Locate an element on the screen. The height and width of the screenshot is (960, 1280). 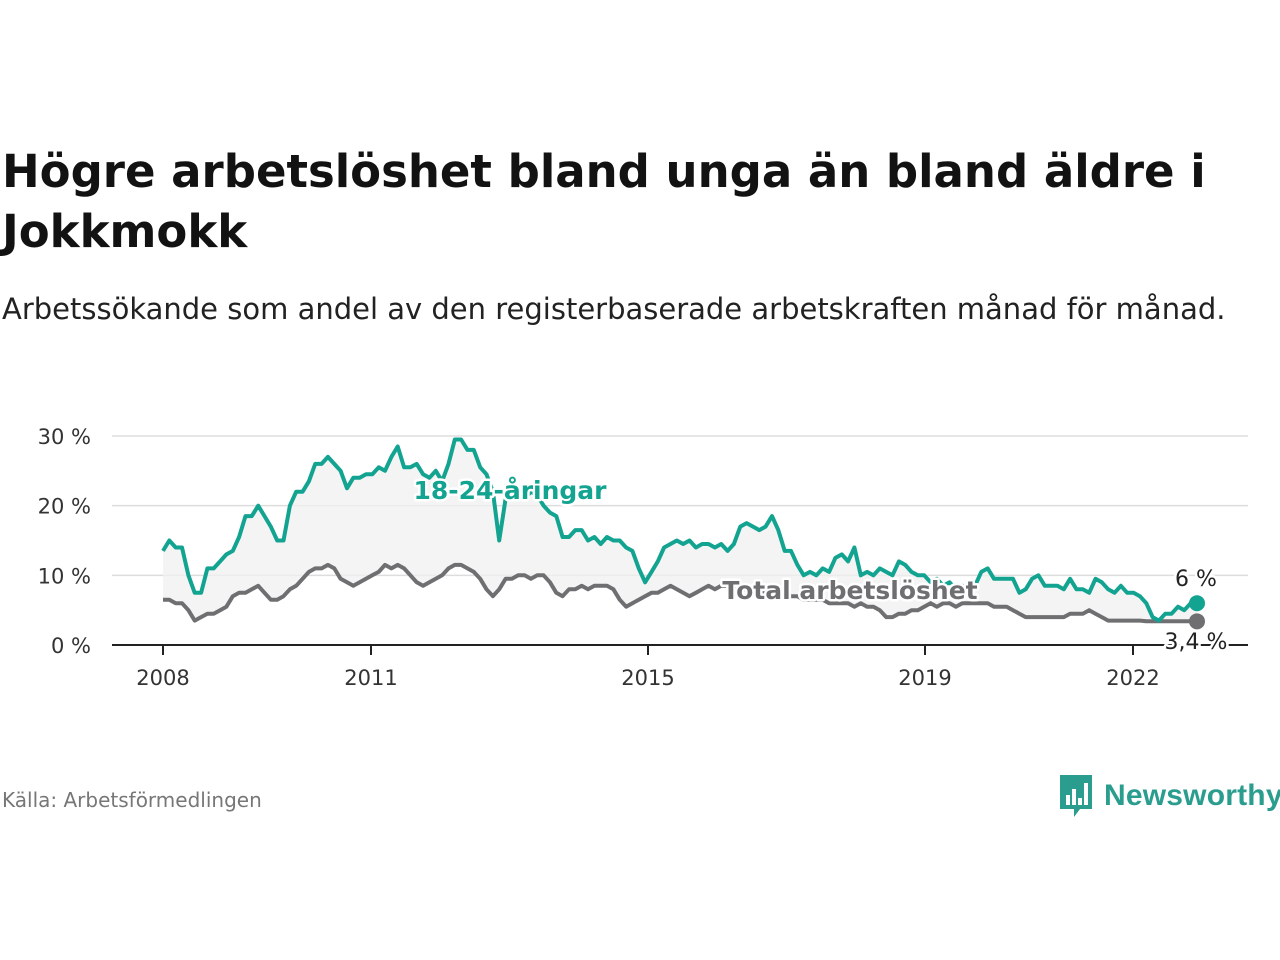
x-tick-label: 2019 is located at coordinates (924, 678).